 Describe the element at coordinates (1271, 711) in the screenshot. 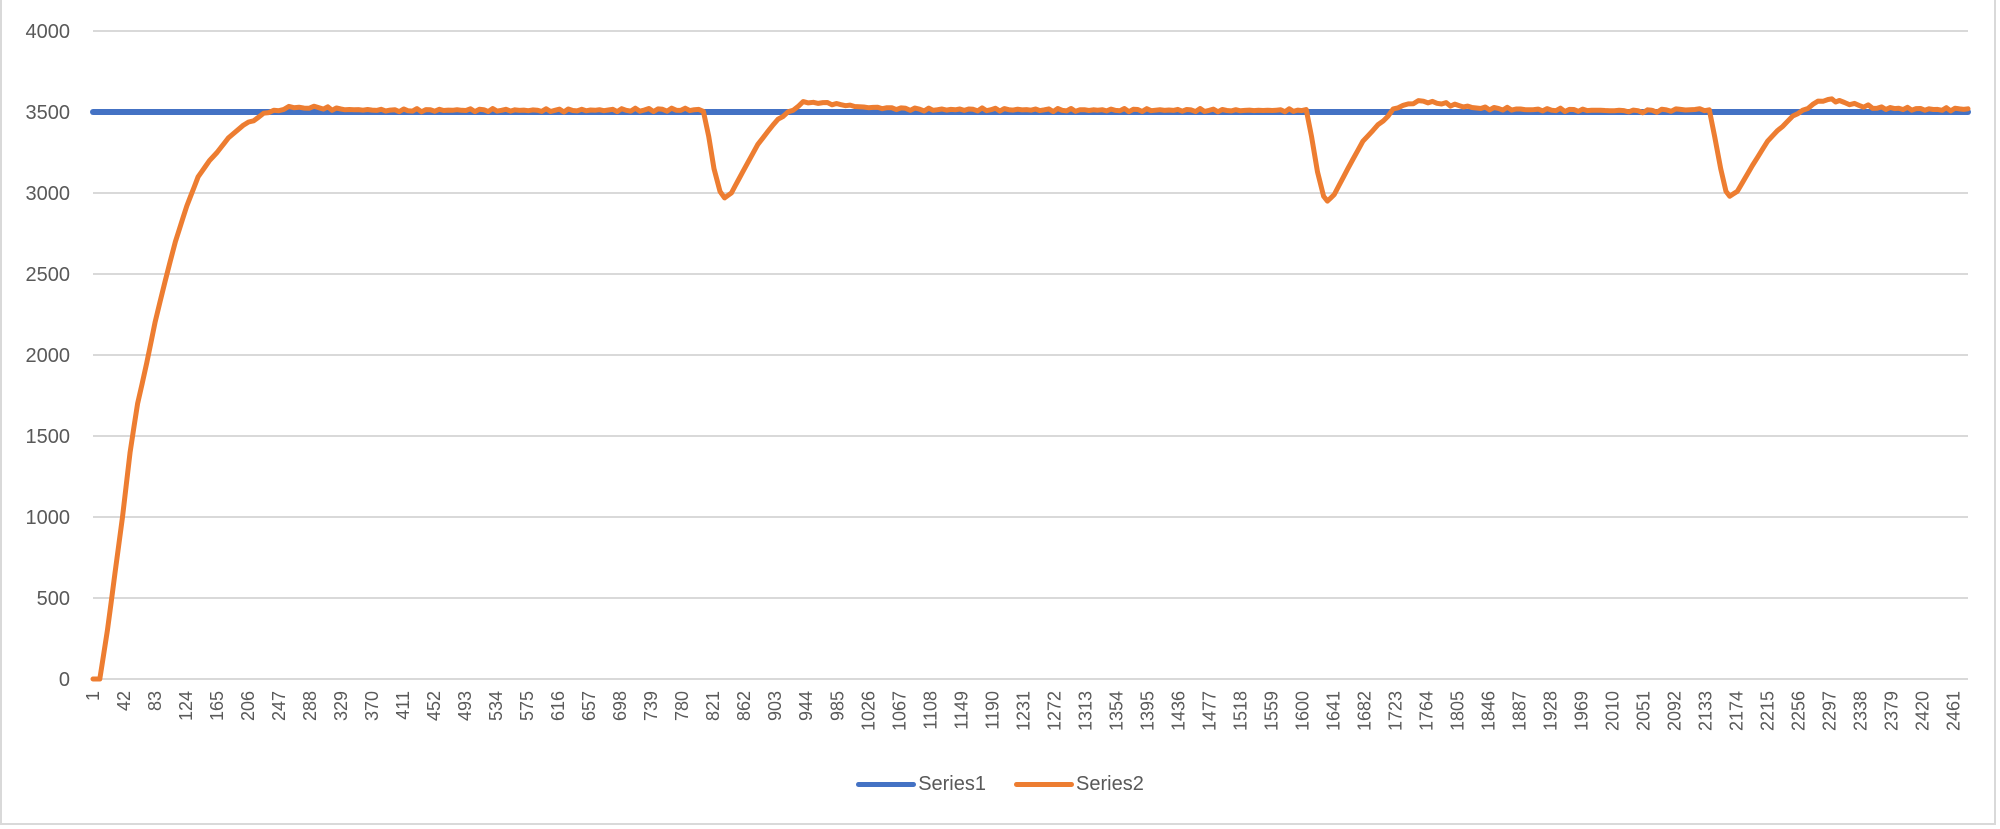

I see `x-tick-label: 1559` at that location.